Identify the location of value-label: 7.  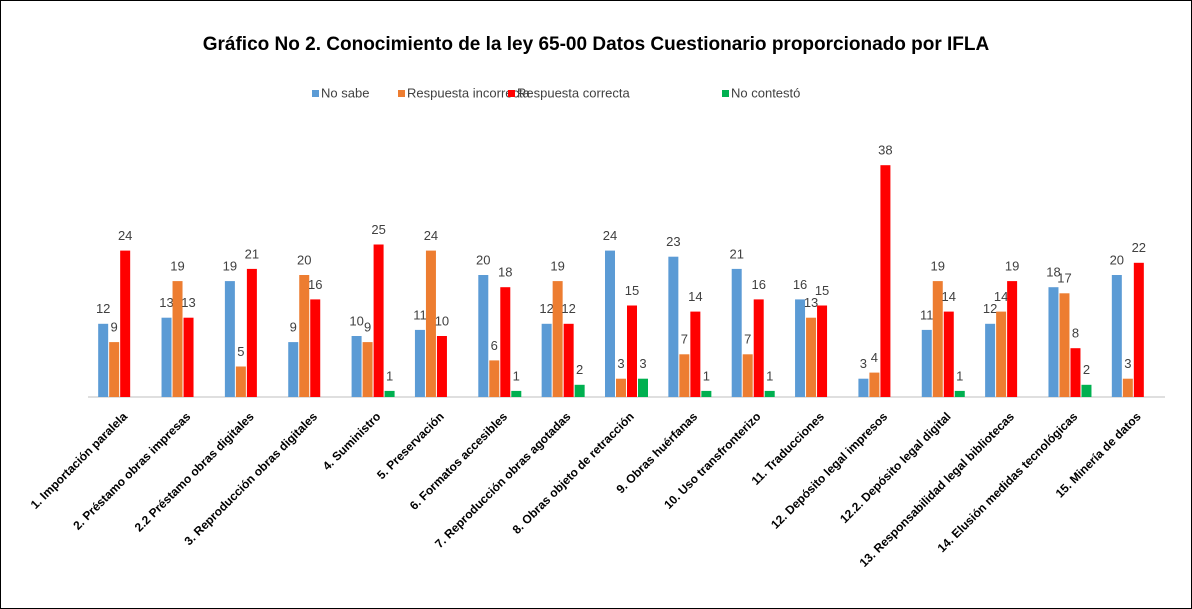
(684, 339).